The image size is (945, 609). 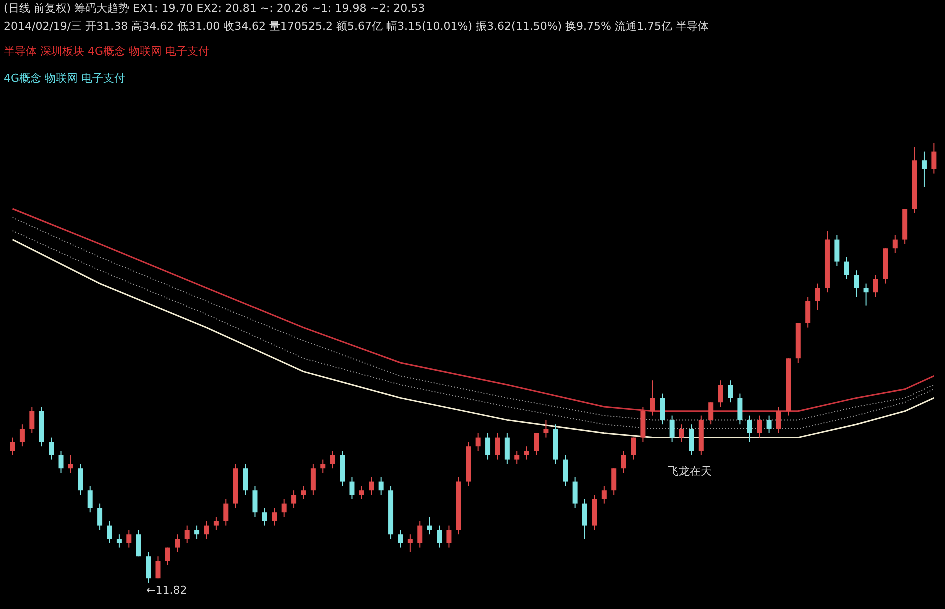 What do you see at coordinates (215, 8) in the screenshot?
I see `chart-title: (日线 前复权) 筹码大趋势 EX1: 19.70 EX2: 20.81 ~: 20.26 ~1: 19.98 ~2: 20.53` at bounding box center [215, 8].